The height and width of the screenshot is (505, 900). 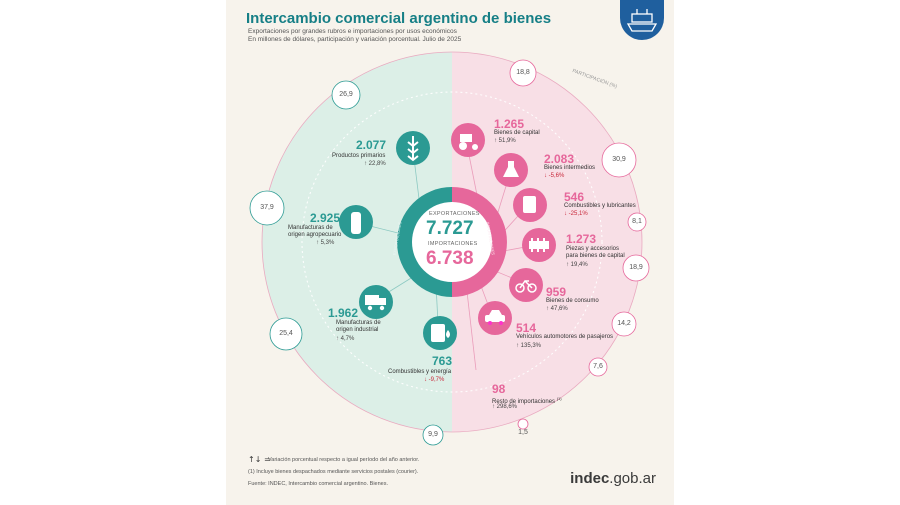 What do you see at coordinates (499, 389) in the screenshot?
I see `import-value-7: 98` at bounding box center [499, 389].